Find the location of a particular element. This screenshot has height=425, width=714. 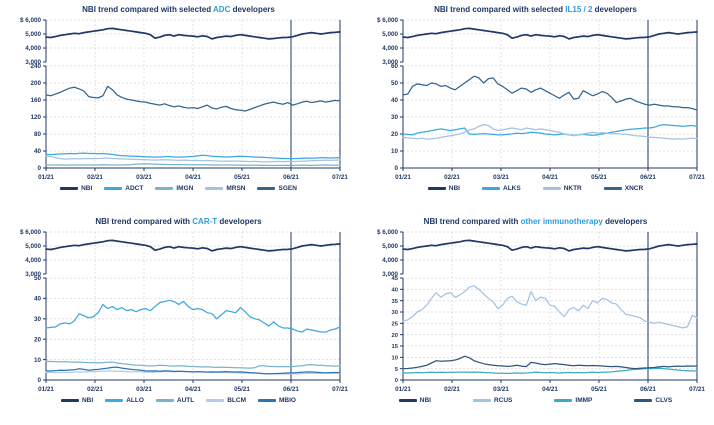

svg-text: 240 is located at coordinates (35, 66).